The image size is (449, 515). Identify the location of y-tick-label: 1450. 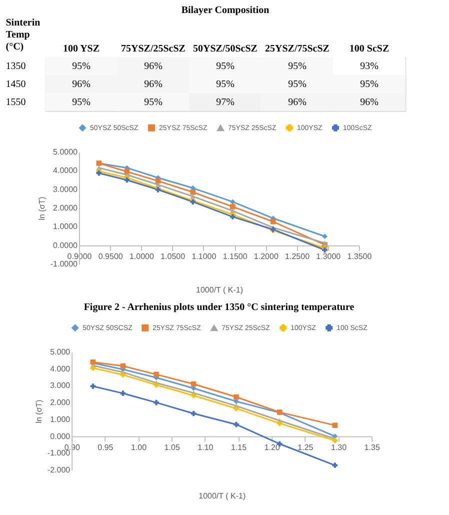
(16, 84).